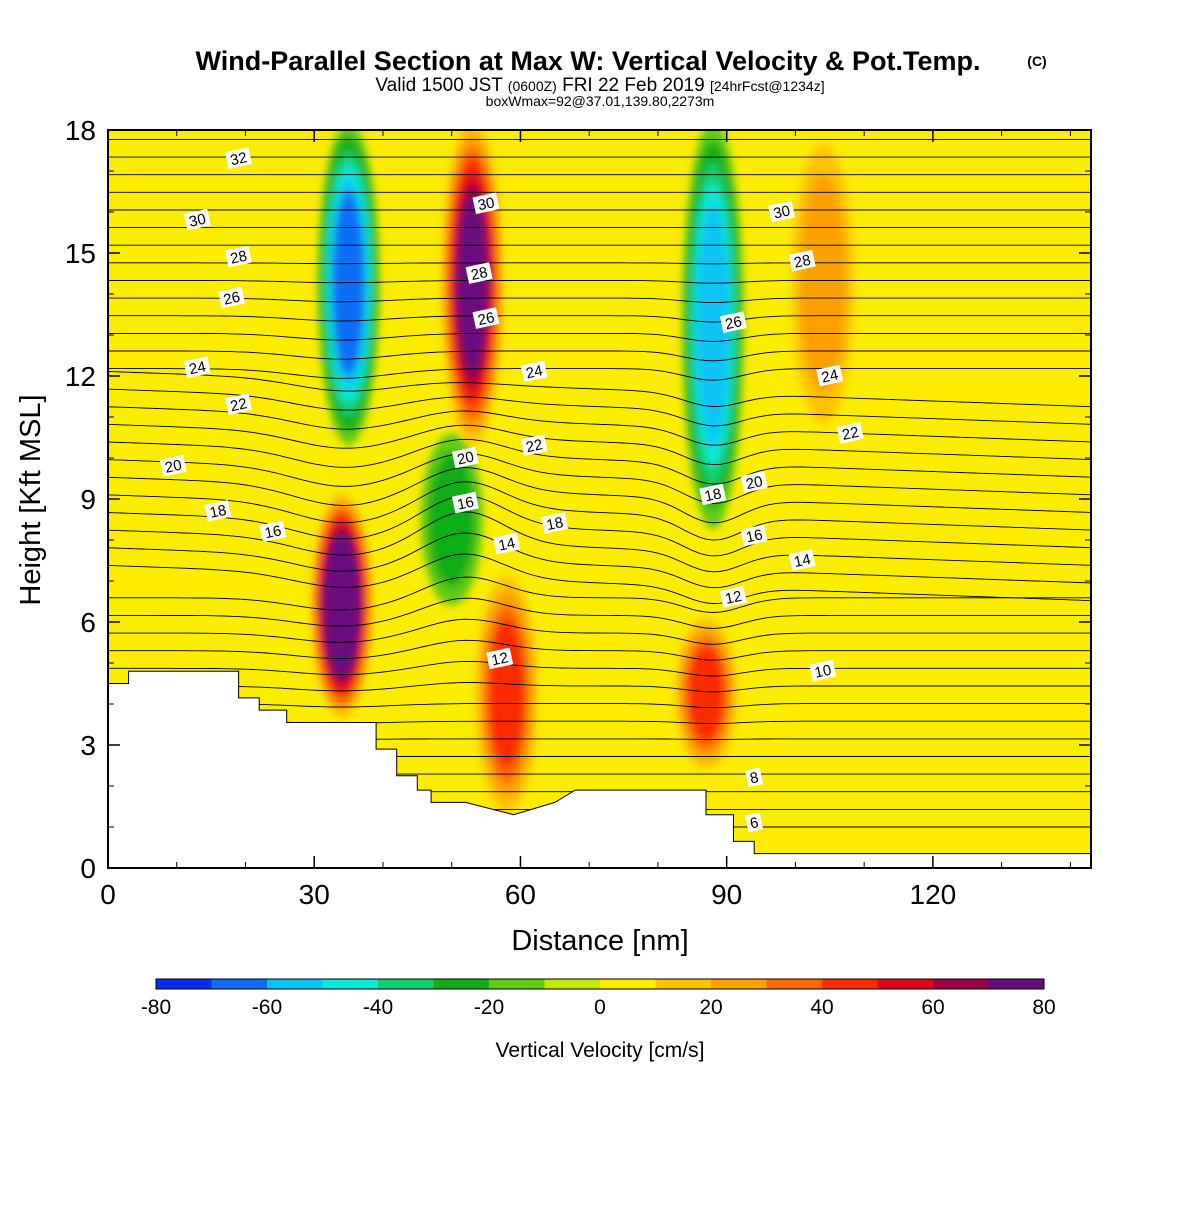  I want to click on theta-label-8: 8, so click(754, 777).